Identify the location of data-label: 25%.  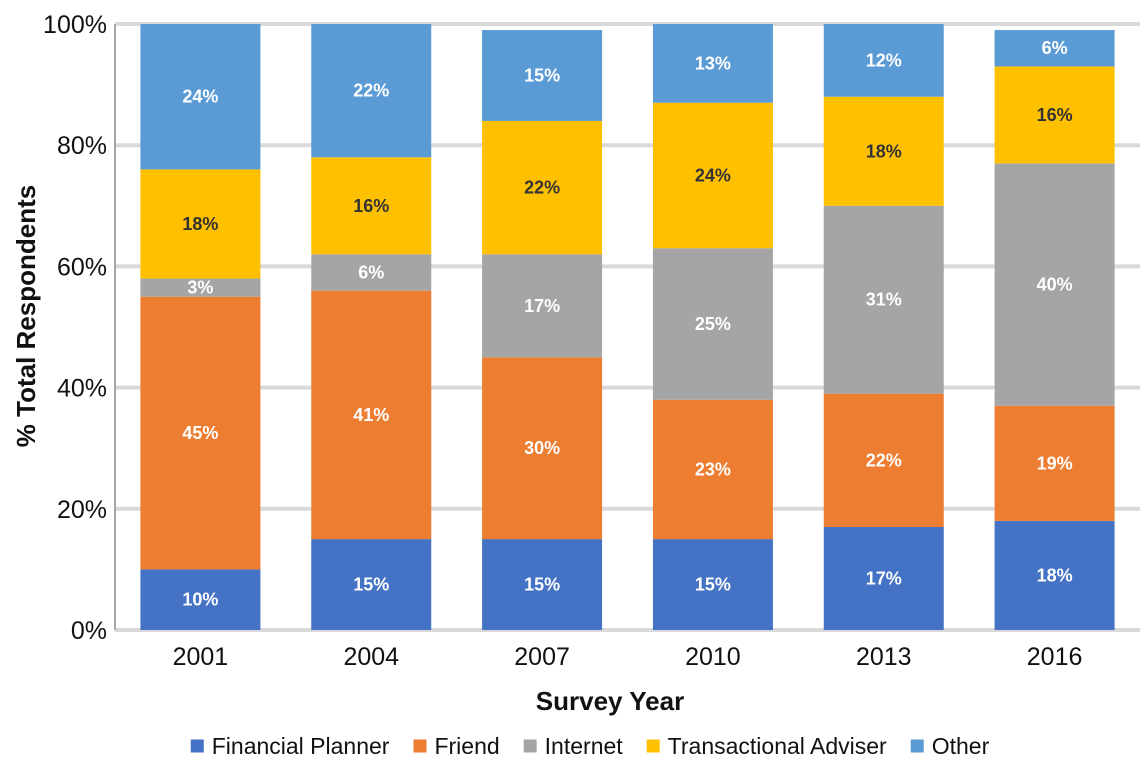
(713, 324).